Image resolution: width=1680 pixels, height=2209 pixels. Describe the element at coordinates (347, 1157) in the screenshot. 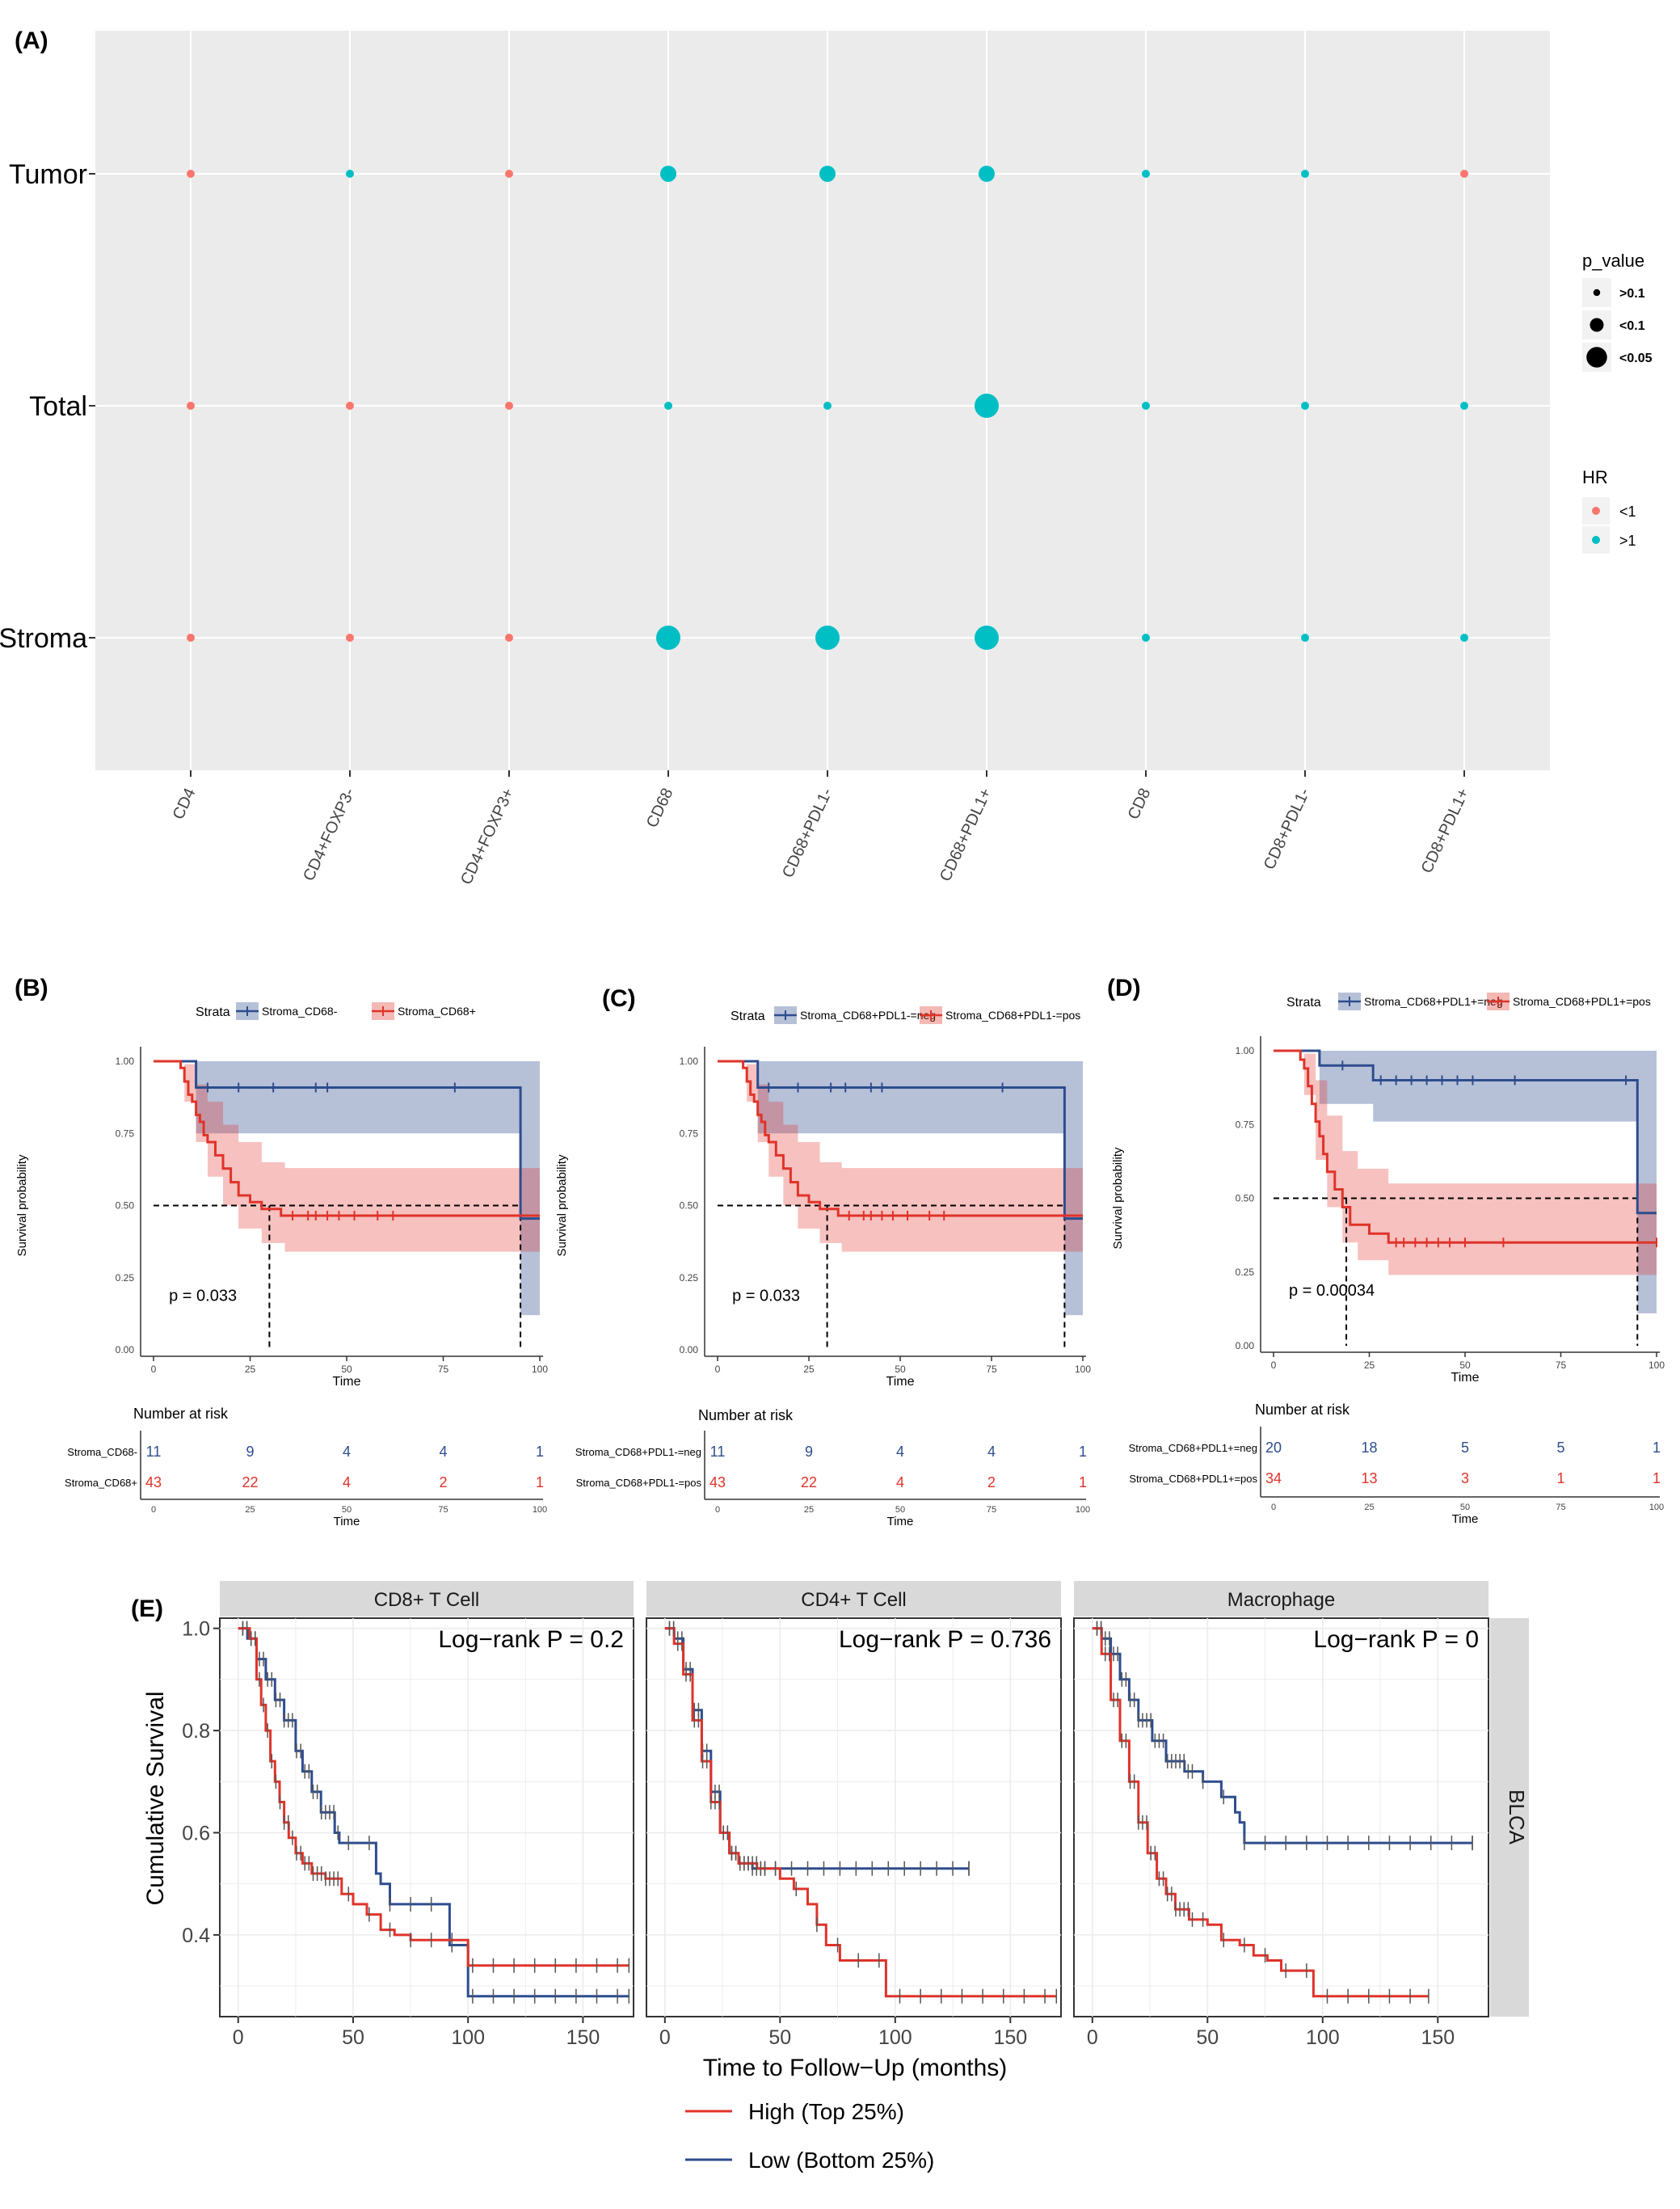

I see `ci-band-Stroma_CD68+` at that location.